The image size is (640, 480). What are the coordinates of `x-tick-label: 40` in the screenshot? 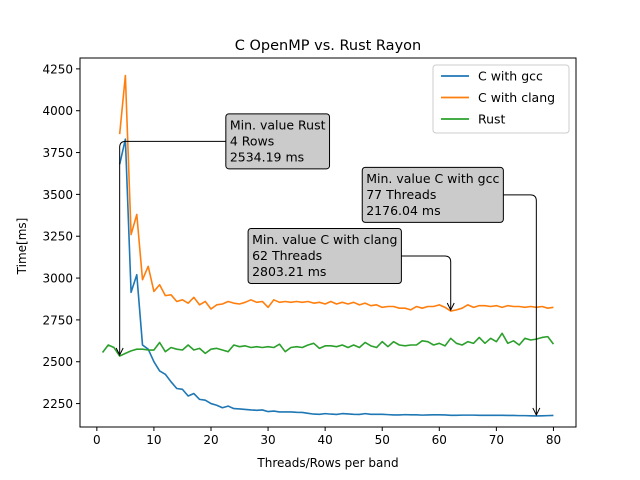 It's located at (325, 440).